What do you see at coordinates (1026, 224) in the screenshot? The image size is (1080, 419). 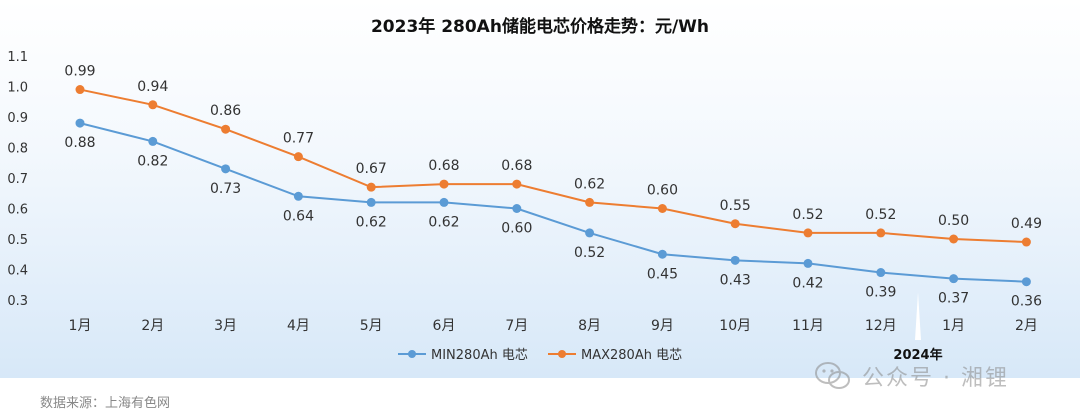 I see `data-label-max: 0.49` at bounding box center [1026, 224].